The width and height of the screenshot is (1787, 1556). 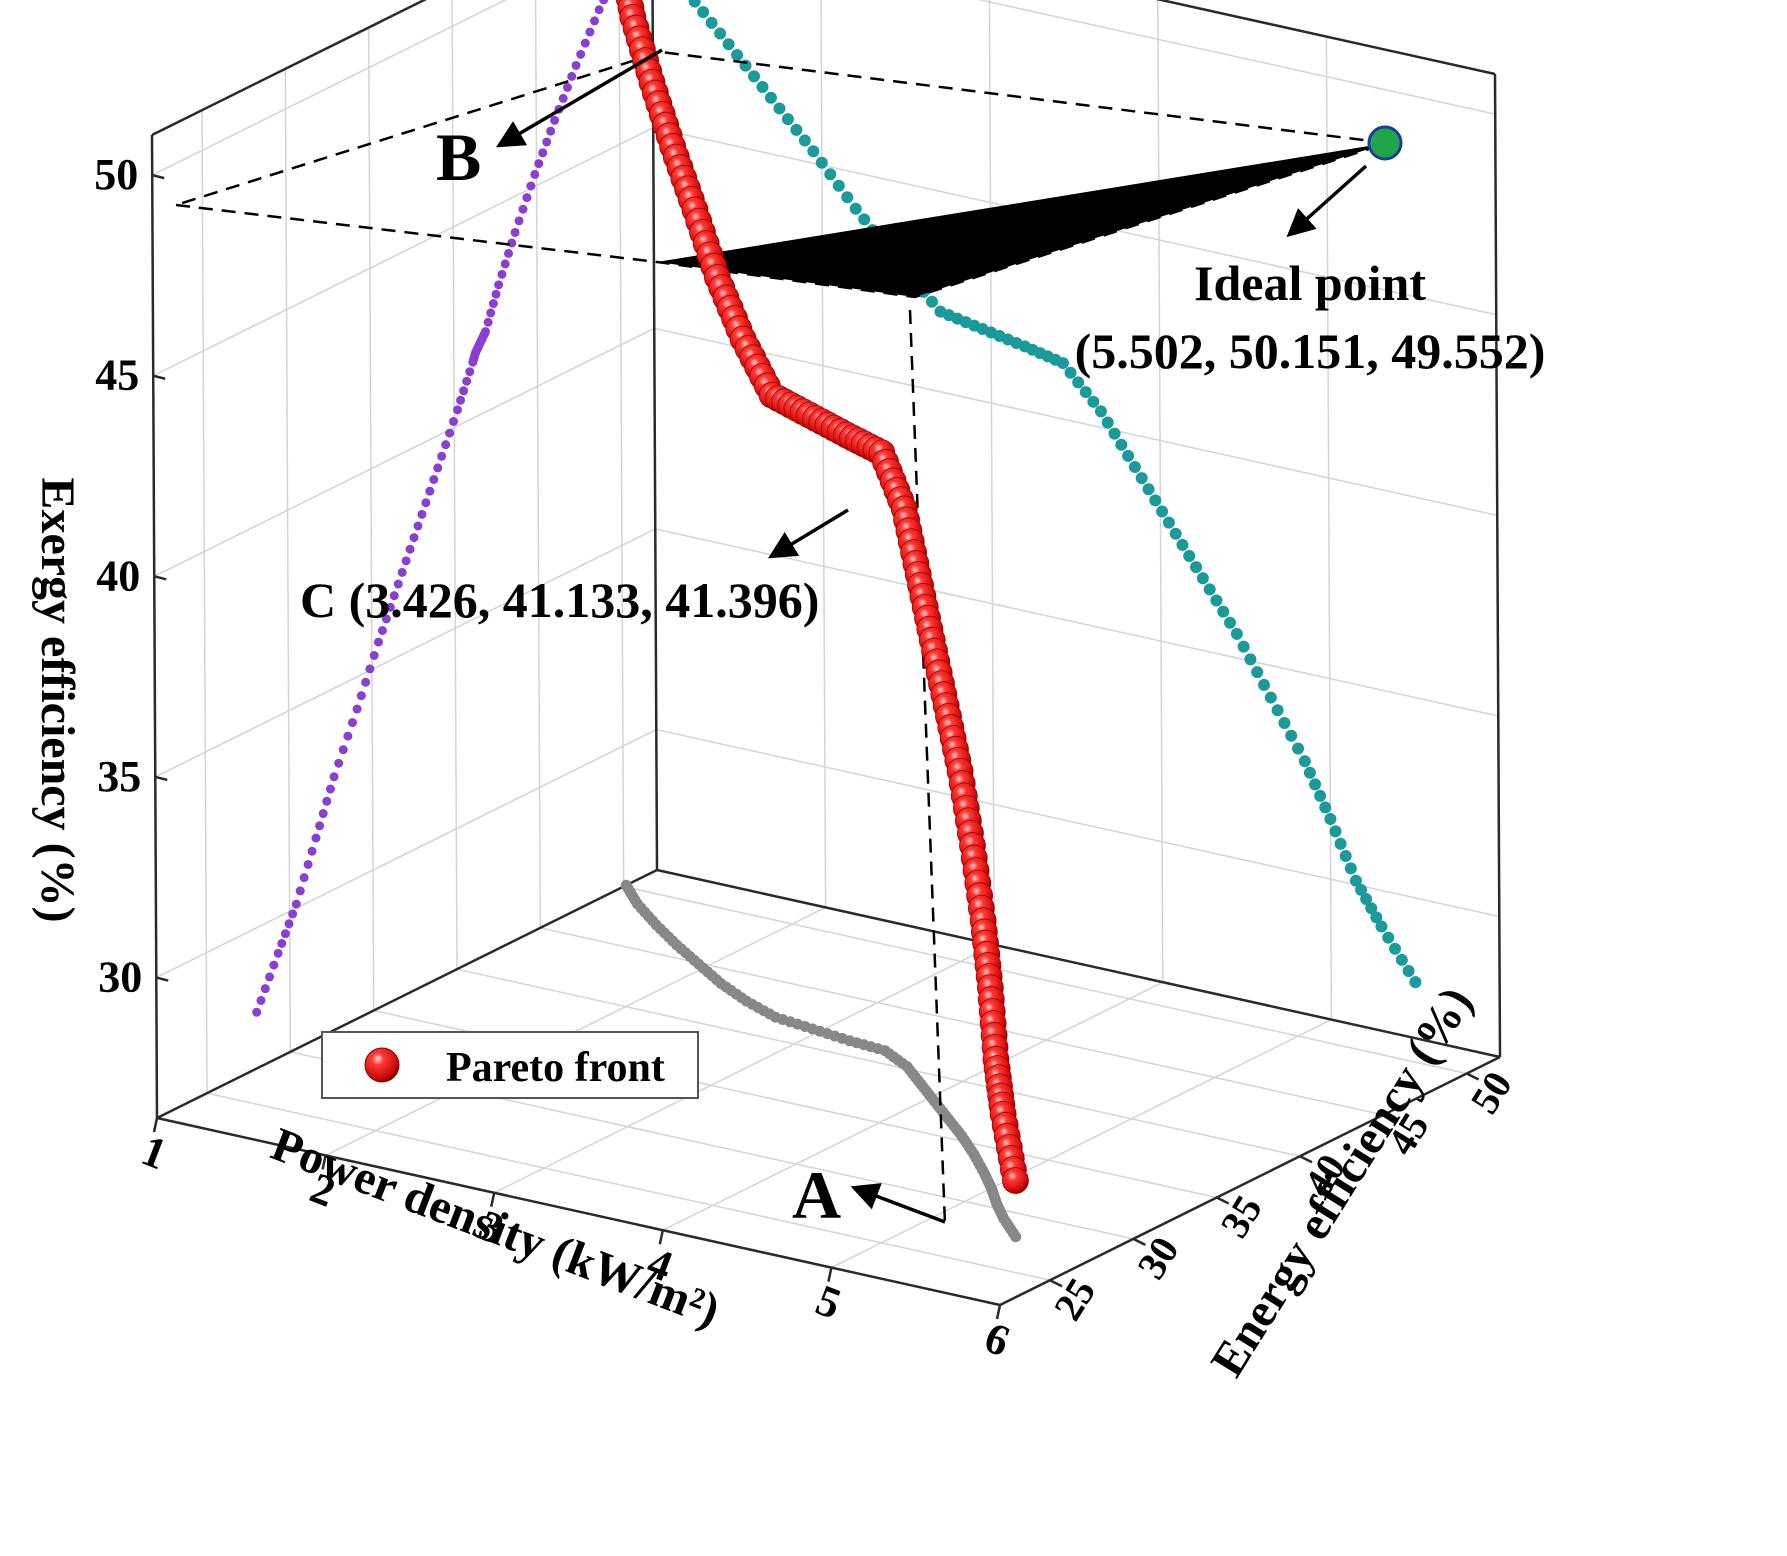 I want to click on legend: Pareto front, so click(x=510, y=1065).